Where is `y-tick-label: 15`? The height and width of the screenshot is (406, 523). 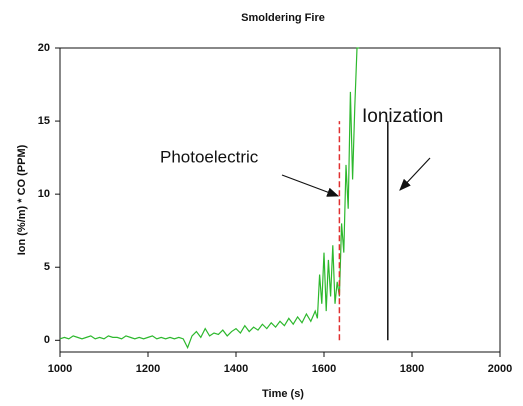 y-tick-label: 15 is located at coordinates (44, 121).